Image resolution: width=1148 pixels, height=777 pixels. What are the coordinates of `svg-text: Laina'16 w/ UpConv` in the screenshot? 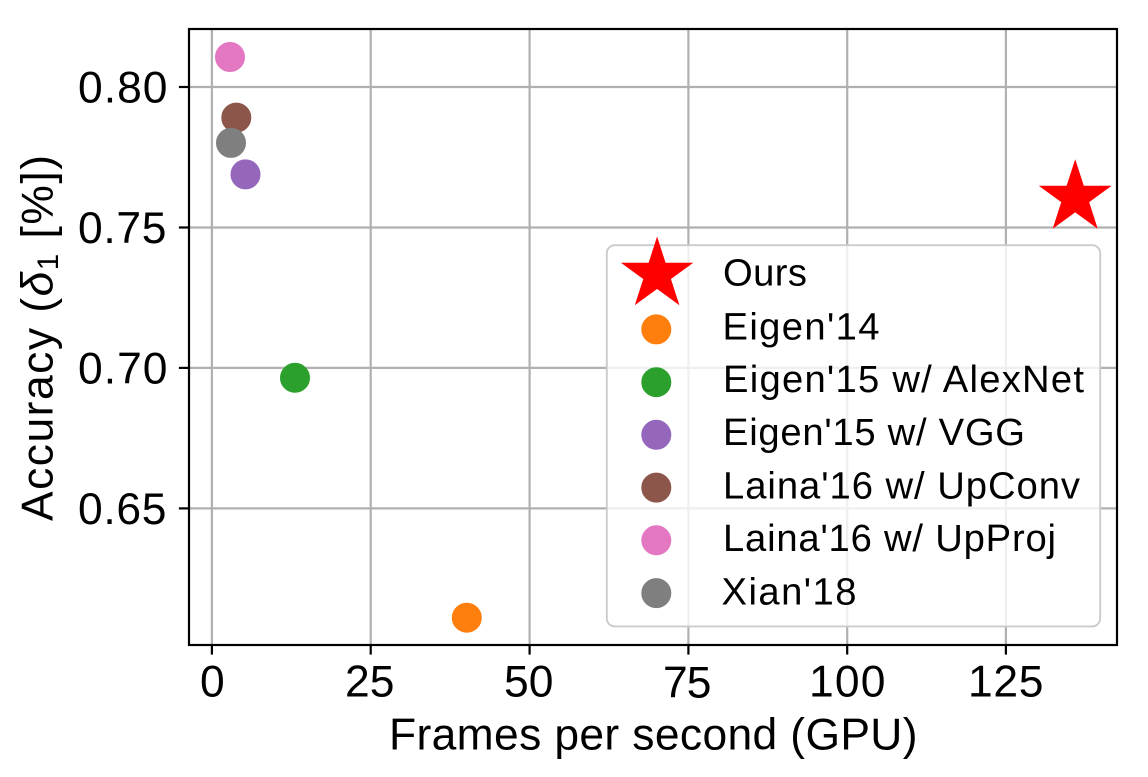 It's located at (901, 485).